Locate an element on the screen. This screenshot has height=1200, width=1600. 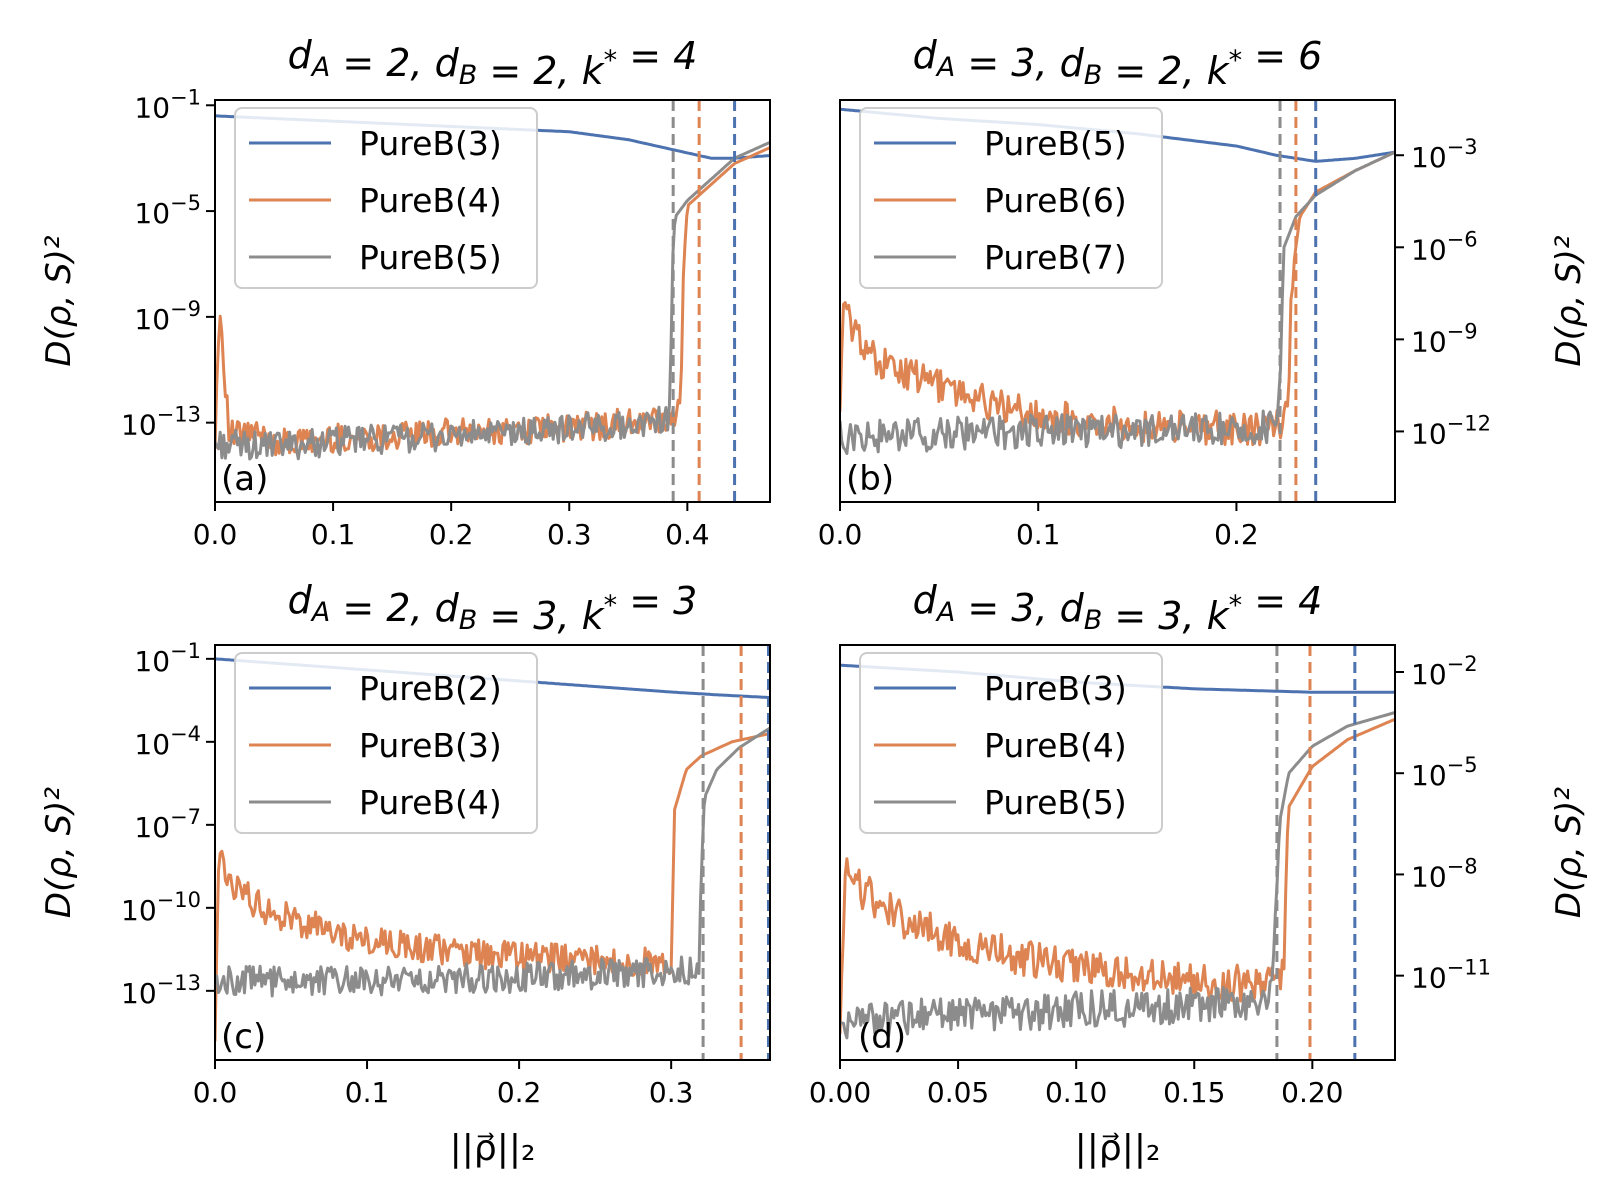
x-tick-label: 0.4 is located at coordinates (687, 534).